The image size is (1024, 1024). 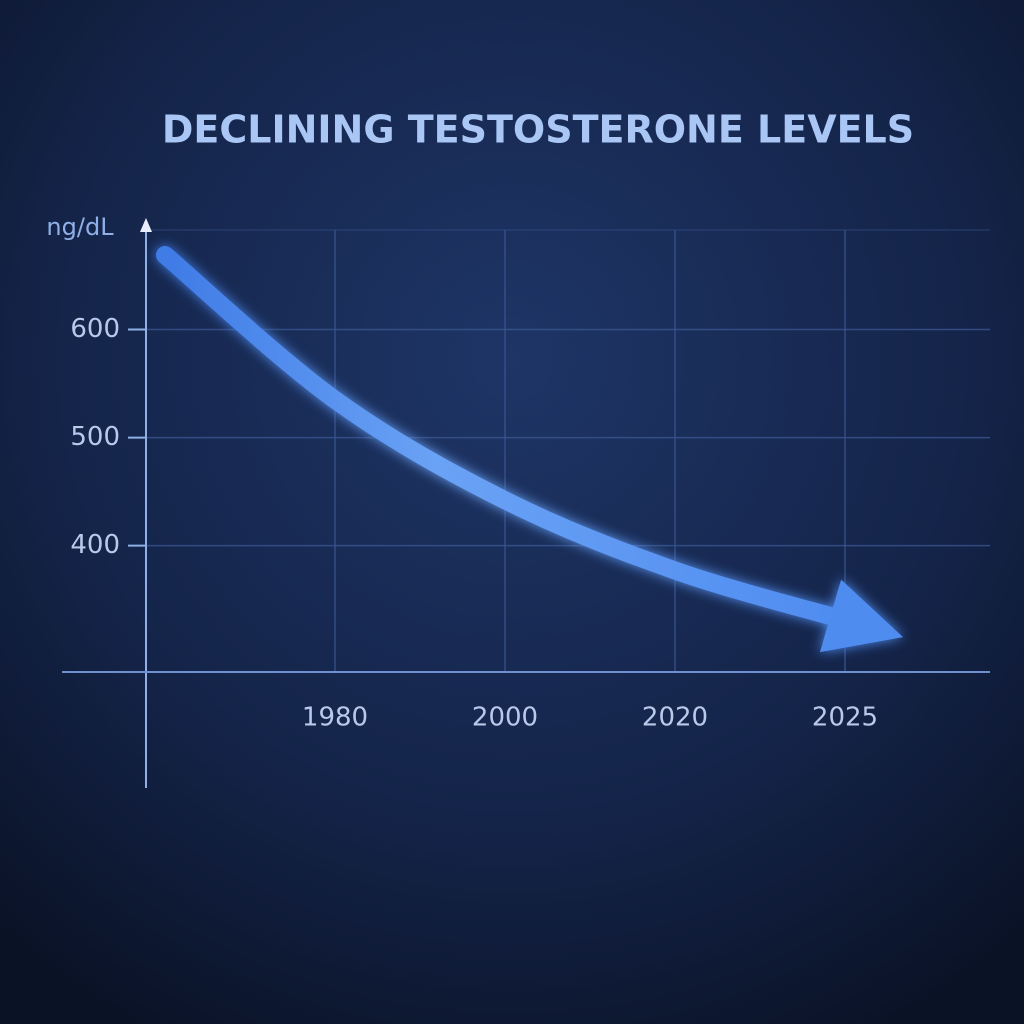 I want to click on y-tick-label: 400, so click(x=95, y=545).